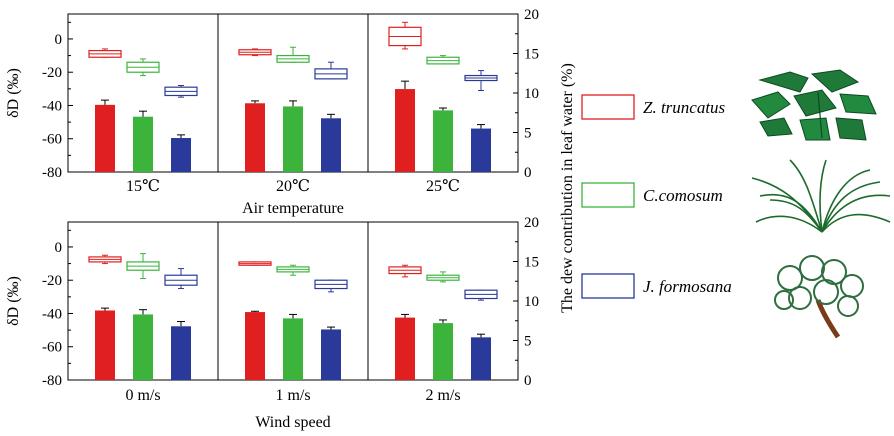 This screenshot has width=894, height=436. What do you see at coordinates (142, 395) in the screenshot?
I see `category-label: 0 m/s` at bounding box center [142, 395].